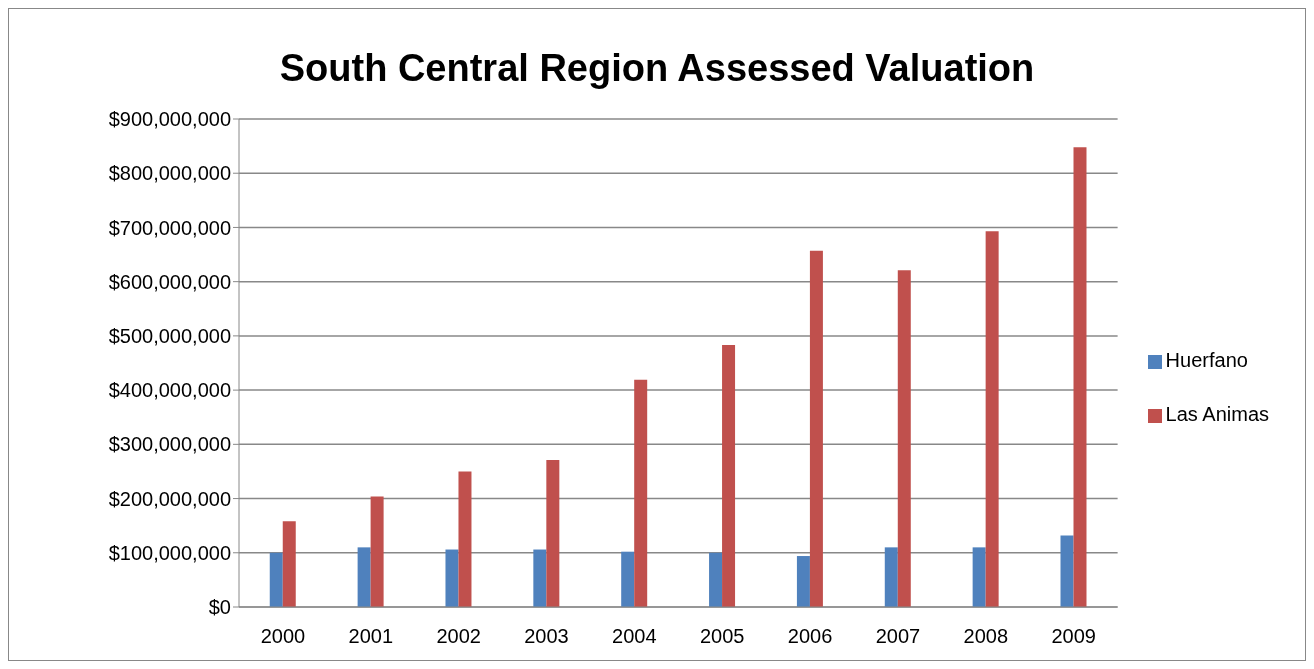 The width and height of the screenshot is (1314, 669). I want to click on y-tick-label: $800,000,000, so click(169, 173).